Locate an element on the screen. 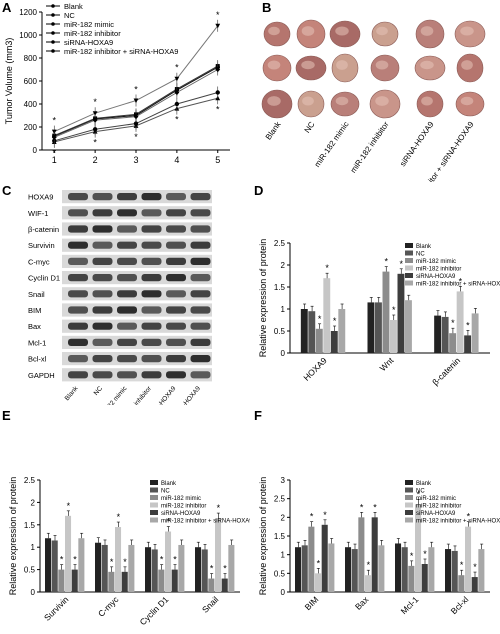 The image size is (500, 634). panel-label-c: C is located at coordinates (7, 190).